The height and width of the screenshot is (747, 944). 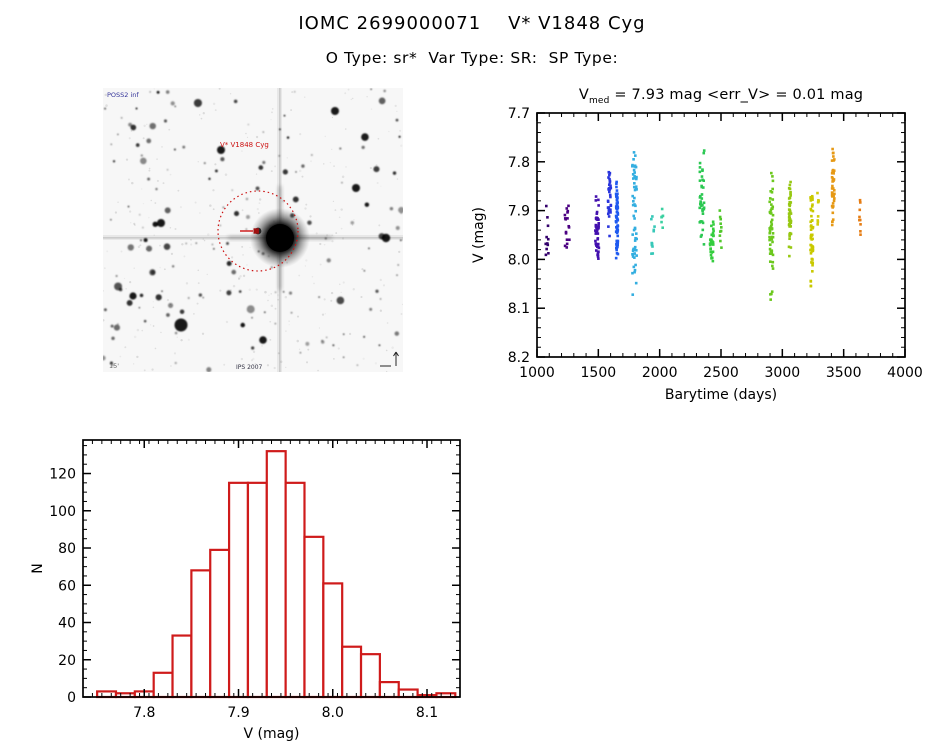 I want to click on svg-text: 0, so click(x=71, y=698).